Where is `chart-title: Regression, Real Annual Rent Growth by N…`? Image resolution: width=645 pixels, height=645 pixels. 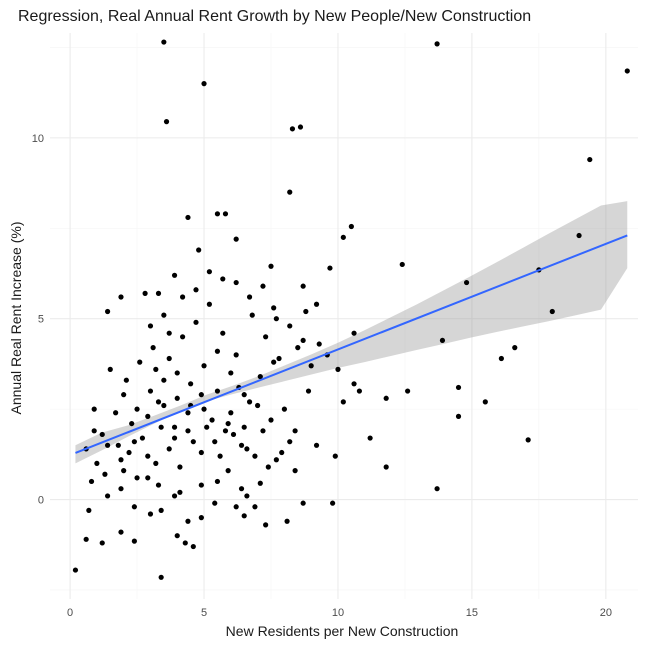
chart-title: Regression, Real Annual Rent Growth by N… is located at coordinates (274, 16).